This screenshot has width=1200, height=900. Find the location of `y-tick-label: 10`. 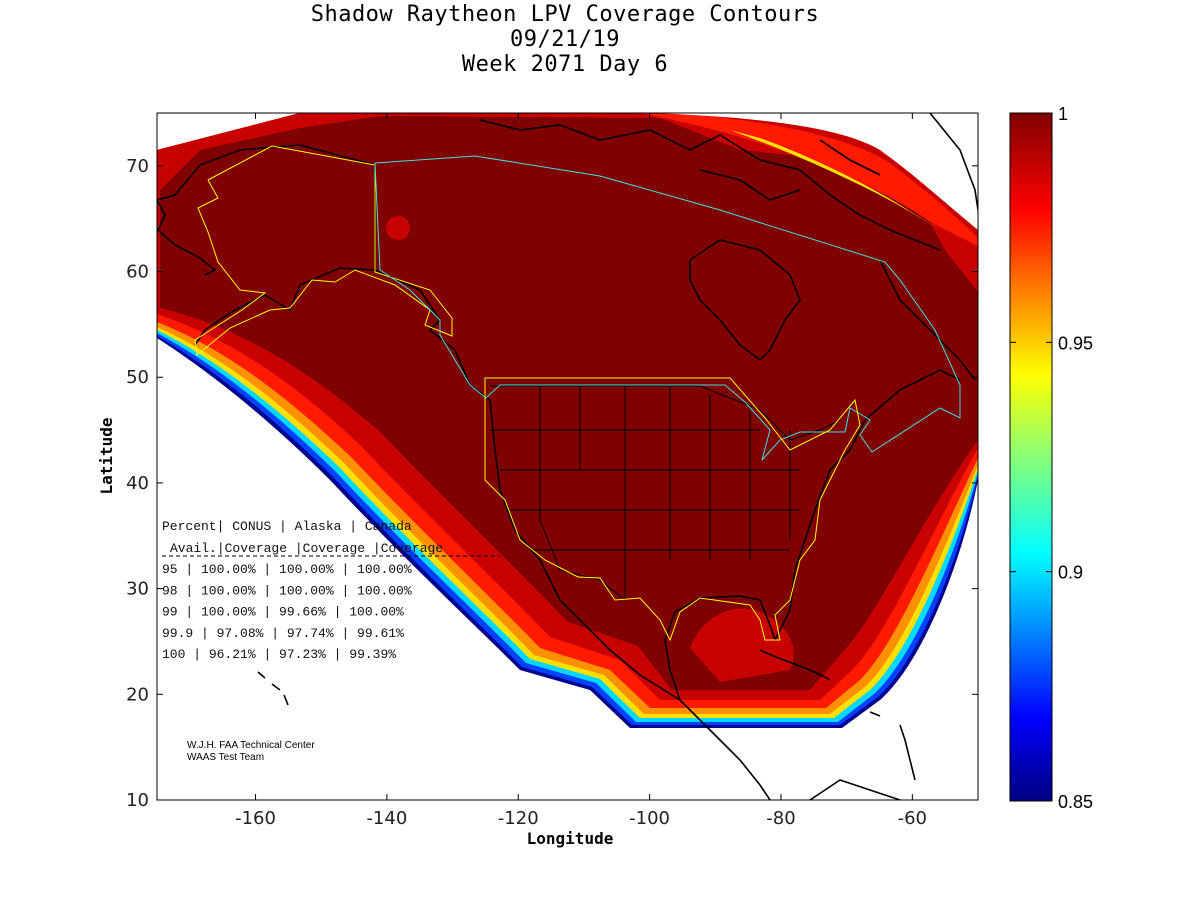

y-tick-label: 10 is located at coordinates (137, 800).